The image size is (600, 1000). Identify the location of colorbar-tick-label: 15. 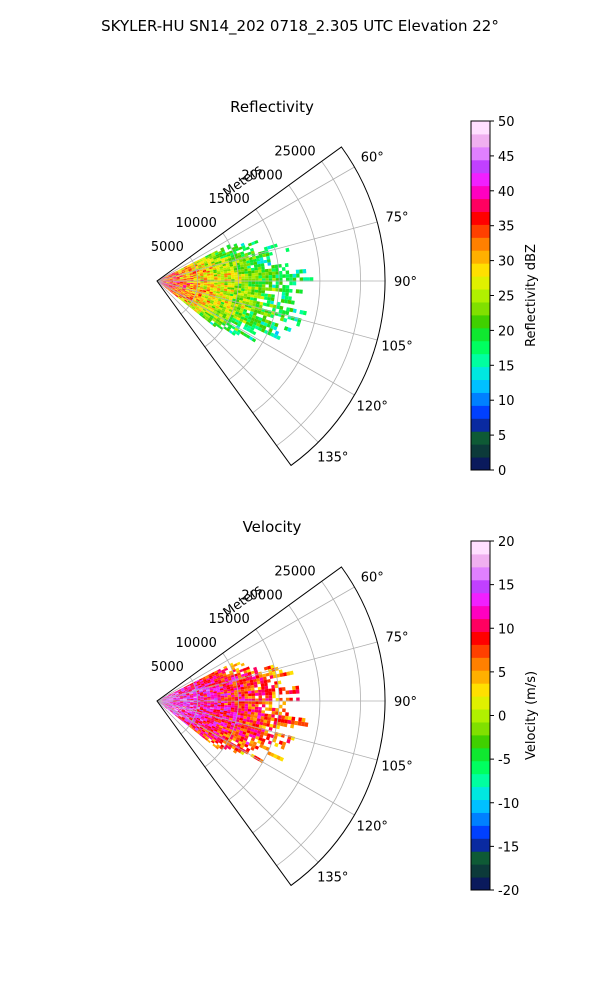
(506, 586).